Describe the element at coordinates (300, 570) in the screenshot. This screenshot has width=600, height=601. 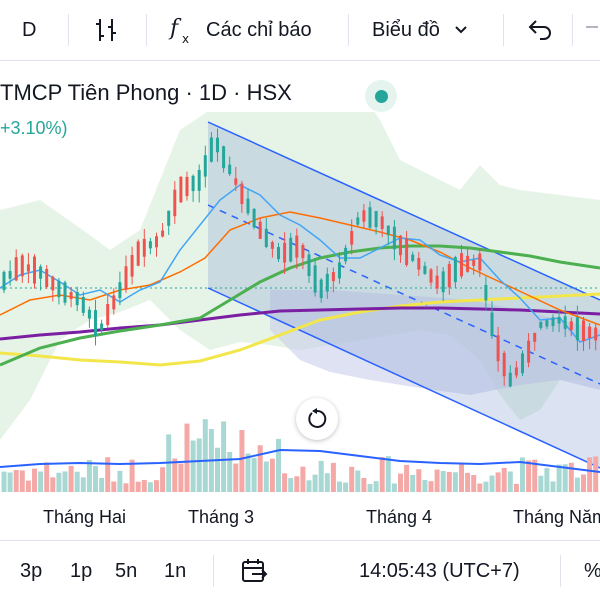
I see `bottom-toolbar: 3p 1p 5n 1n 14:05:43 (UTC+7) %` at that location.